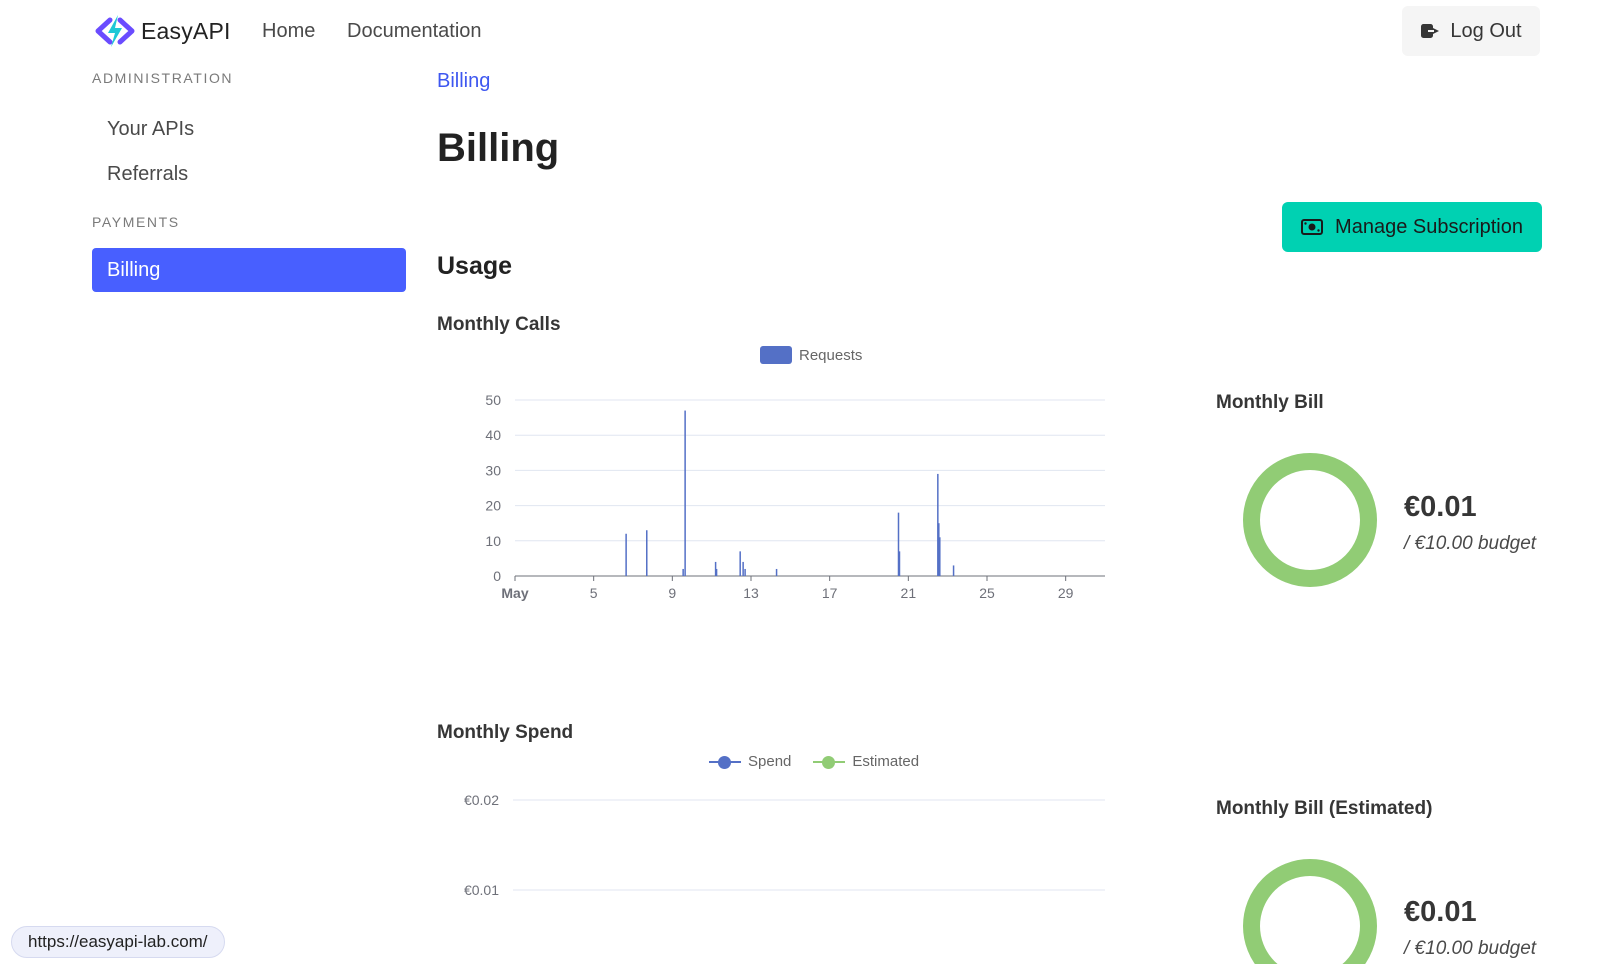 The width and height of the screenshot is (1622, 964). I want to click on monthly-spend-heading: Monthly Spend, so click(505, 732).